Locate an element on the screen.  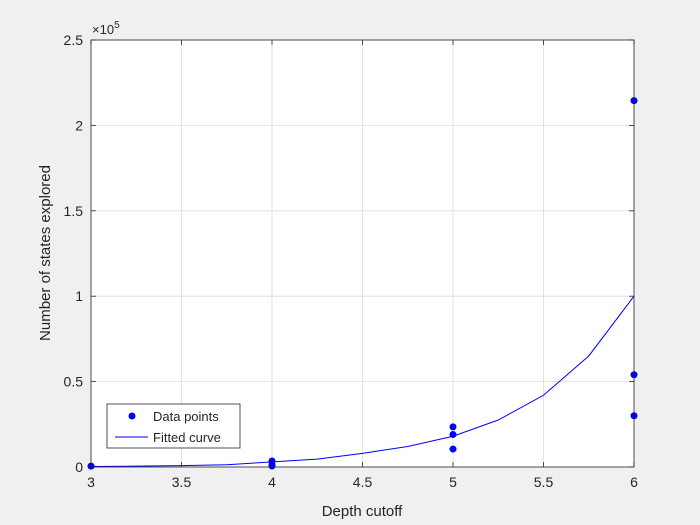
x-tick-label: 6 is located at coordinates (634, 482).